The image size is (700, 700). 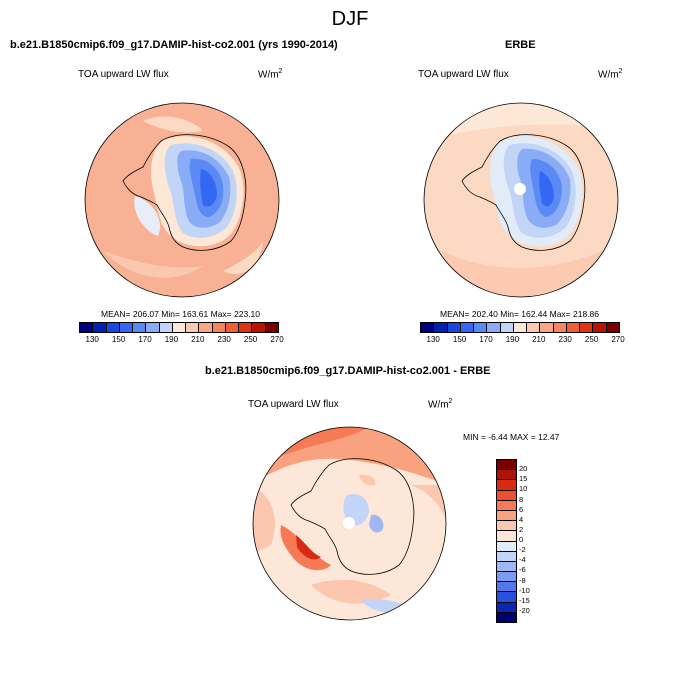 I want to click on diff-colorbar-tick-label: -15, so click(x=524, y=600).